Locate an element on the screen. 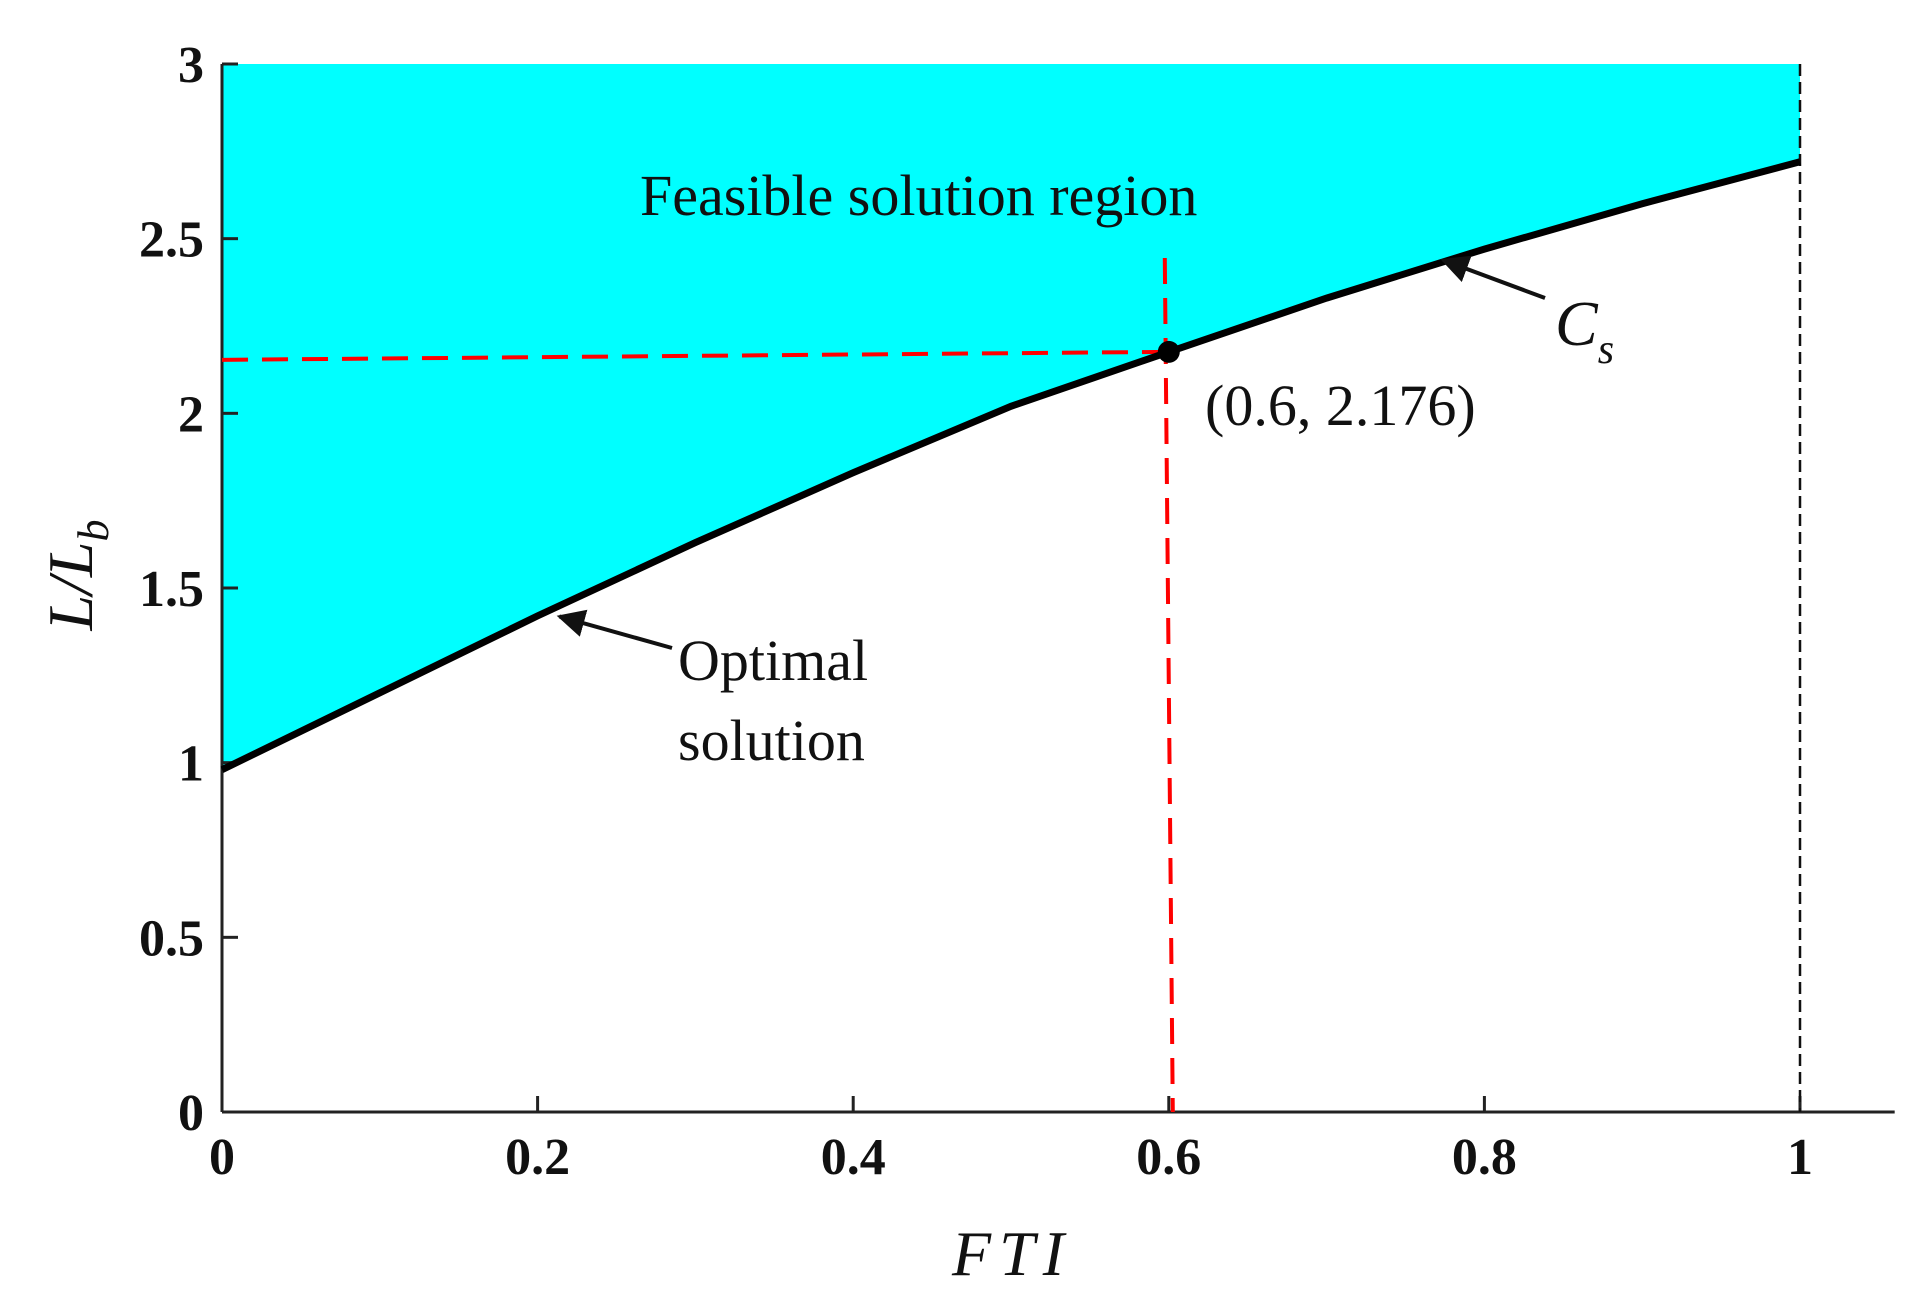 The width and height of the screenshot is (1931, 1303). y-axis-label-main: L/L is located at coordinates (70, 587).